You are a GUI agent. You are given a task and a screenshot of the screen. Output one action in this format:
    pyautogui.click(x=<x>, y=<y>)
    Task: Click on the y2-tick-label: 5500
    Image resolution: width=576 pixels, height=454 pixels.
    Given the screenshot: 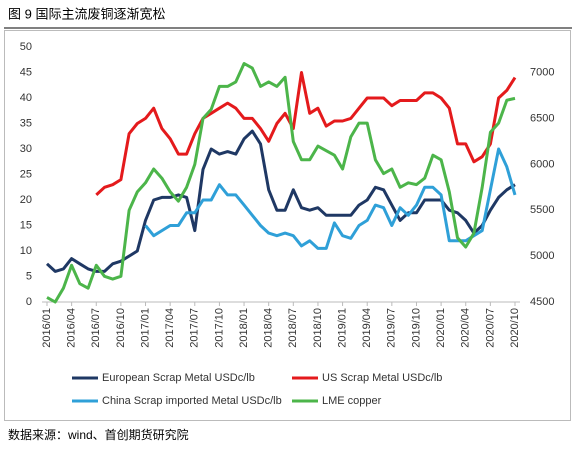 What is the action you would take?
    pyautogui.click(x=542, y=210)
    